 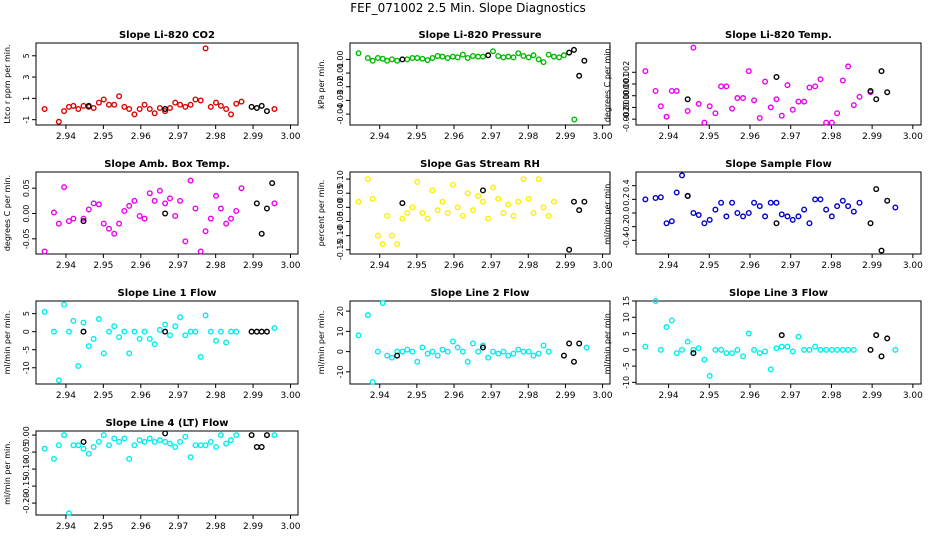 I want to click on chart-title: Slope Sample Flow, so click(x=778, y=164).